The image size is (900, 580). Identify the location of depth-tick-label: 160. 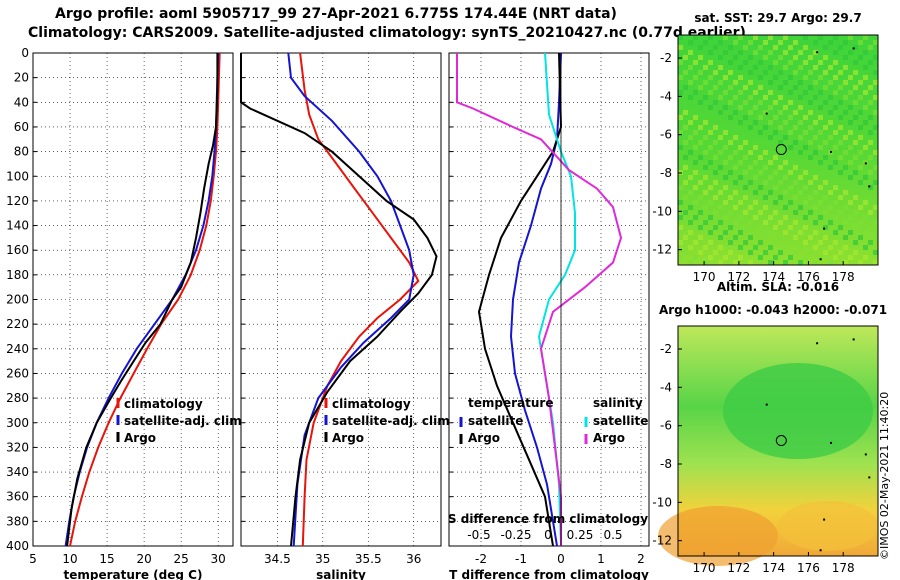
(17, 250).